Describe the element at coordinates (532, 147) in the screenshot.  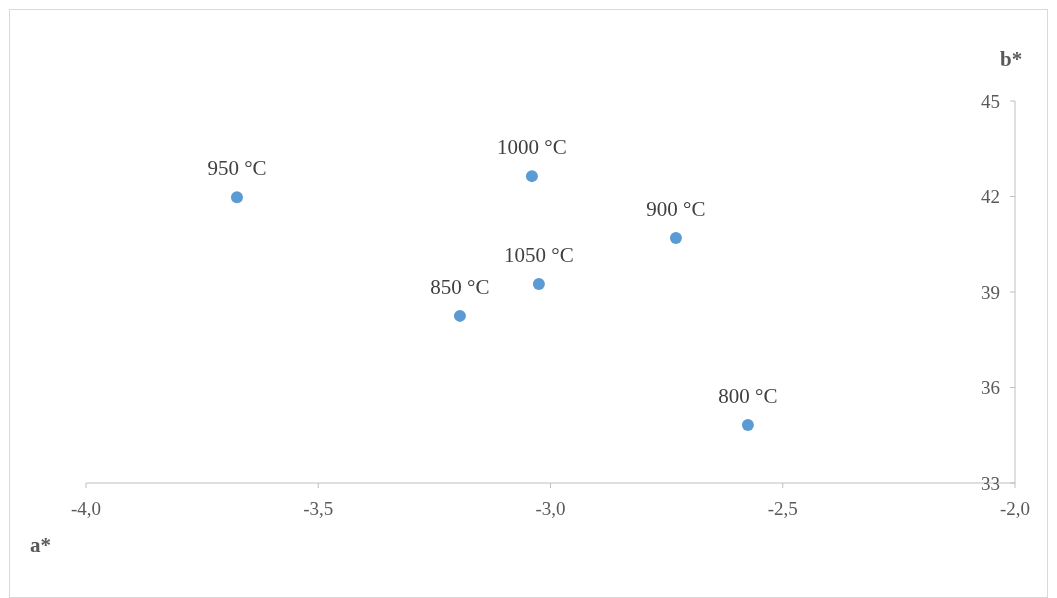
I see `annotation: 1000 °C` at that location.